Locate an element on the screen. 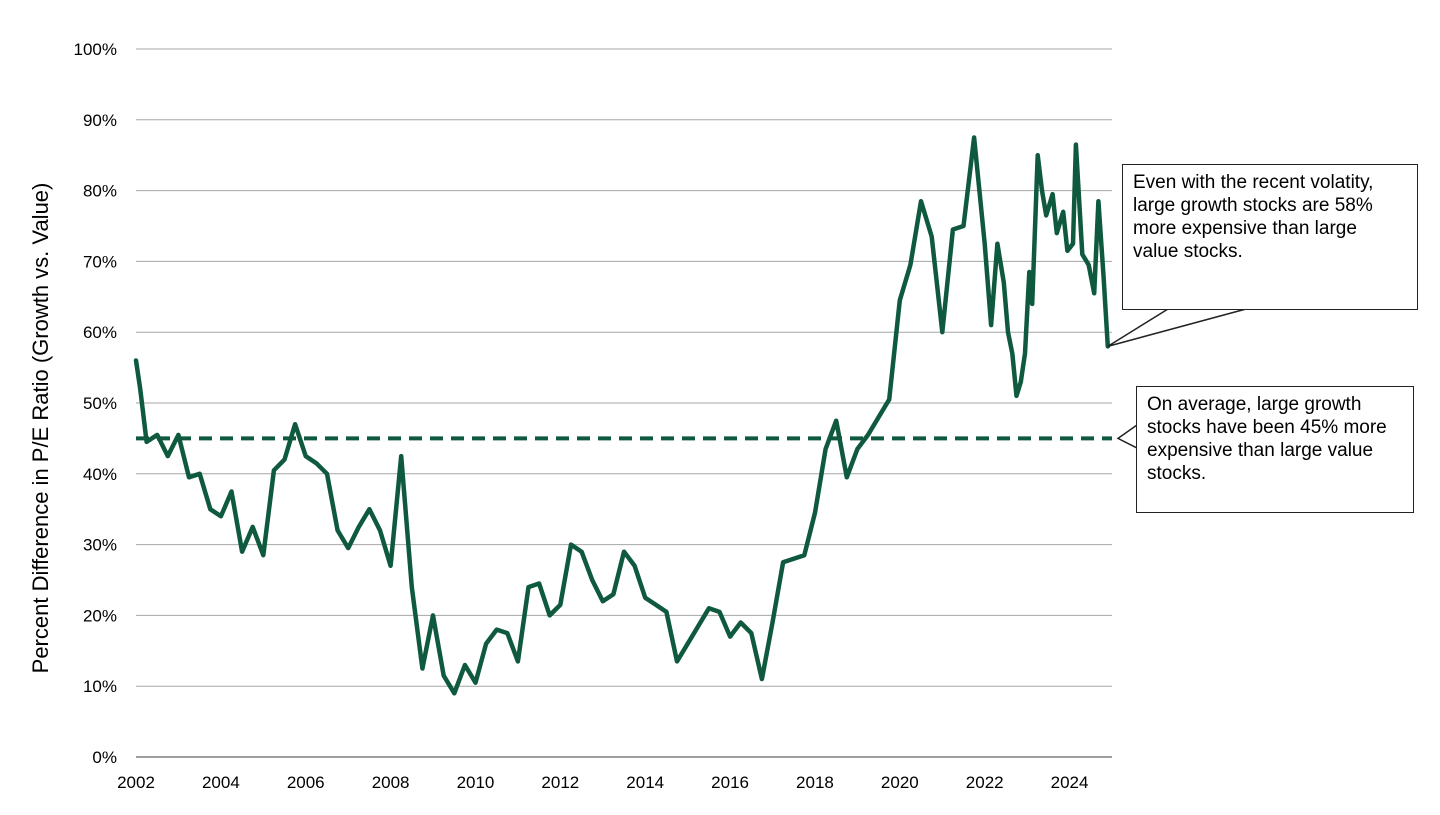 The image size is (1440, 815). x-tick-label: 2022 is located at coordinates (985, 782).